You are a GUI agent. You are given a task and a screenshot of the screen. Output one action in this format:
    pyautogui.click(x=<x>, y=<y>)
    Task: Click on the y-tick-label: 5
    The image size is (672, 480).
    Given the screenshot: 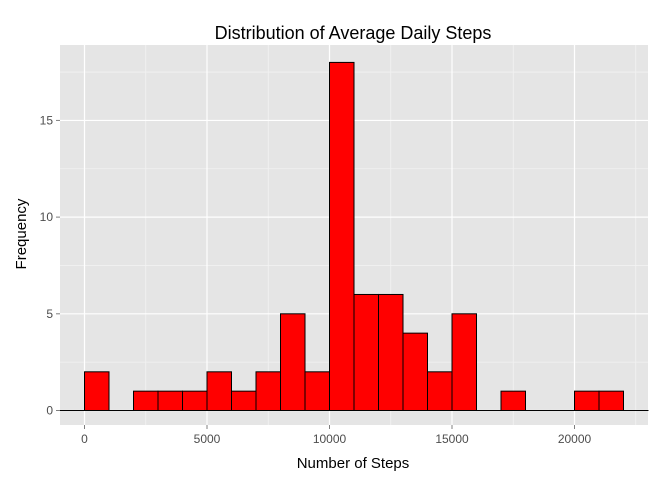 What is the action you would take?
    pyautogui.click(x=49, y=314)
    